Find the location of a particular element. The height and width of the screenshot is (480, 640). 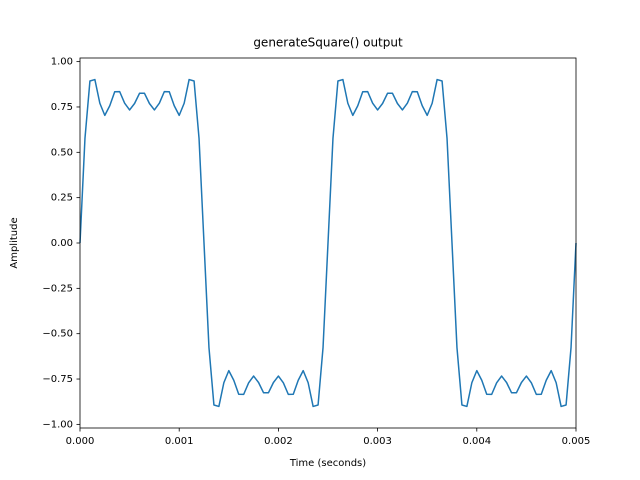

chart-title: generateSquare() output is located at coordinates (328, 43).